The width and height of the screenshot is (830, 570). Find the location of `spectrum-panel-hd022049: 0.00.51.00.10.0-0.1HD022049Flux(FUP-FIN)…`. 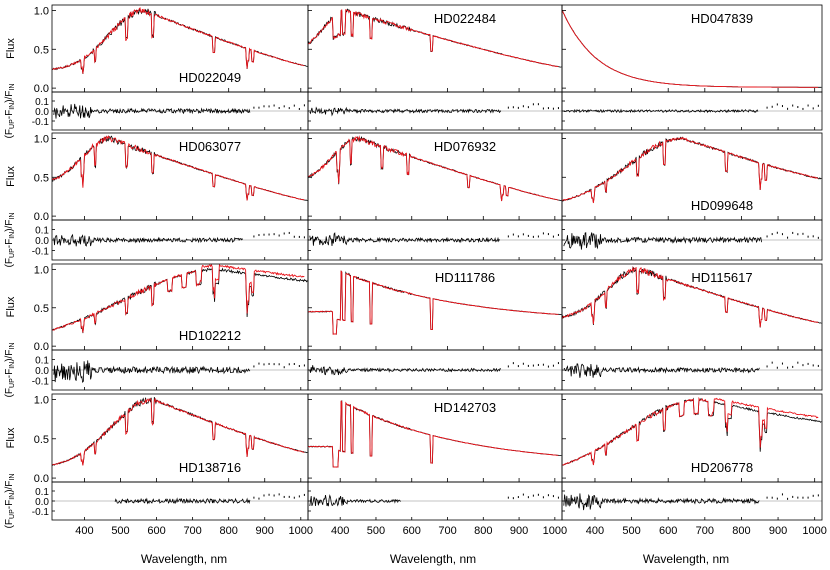

spectrum-panel-hd022049: 0.00.51.00.10.0-0.1HD022049Flux(FUP-FIN)… is located at coordinates (156, 71).